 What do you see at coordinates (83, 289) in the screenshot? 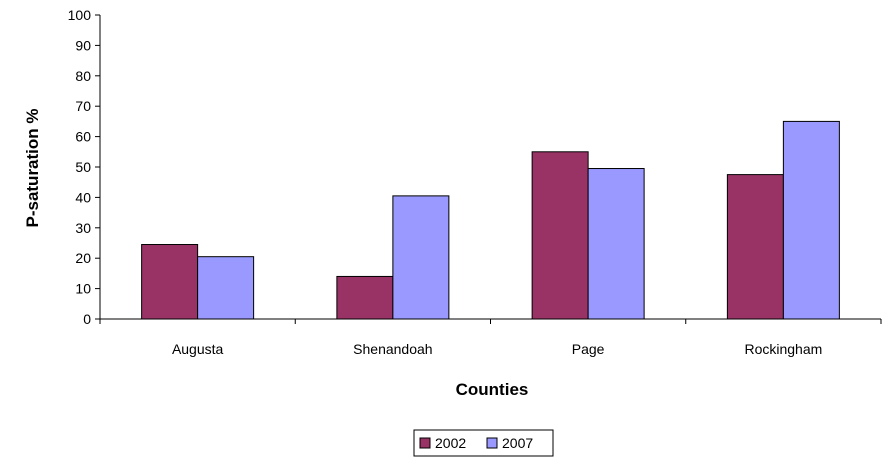
I see `y-tick-label: 10` at bounding box center [83, 289].